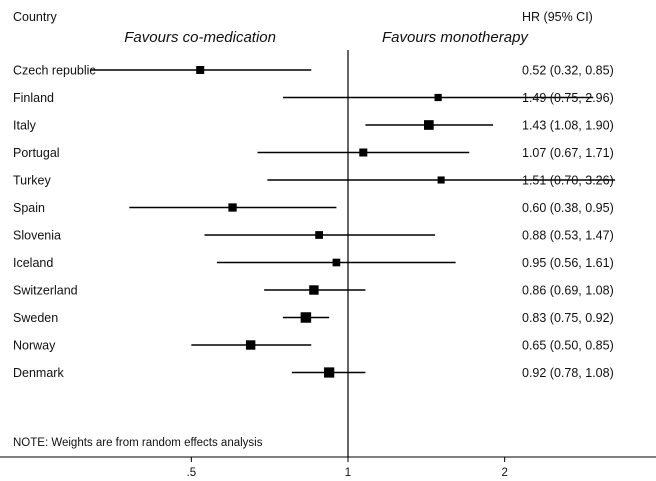 The height and width of the screenshot is (481, 656). What do you see at coordinates (25, 126) in the screenshot?
I see `country-label: Italy` at bounding box center [25, 126].